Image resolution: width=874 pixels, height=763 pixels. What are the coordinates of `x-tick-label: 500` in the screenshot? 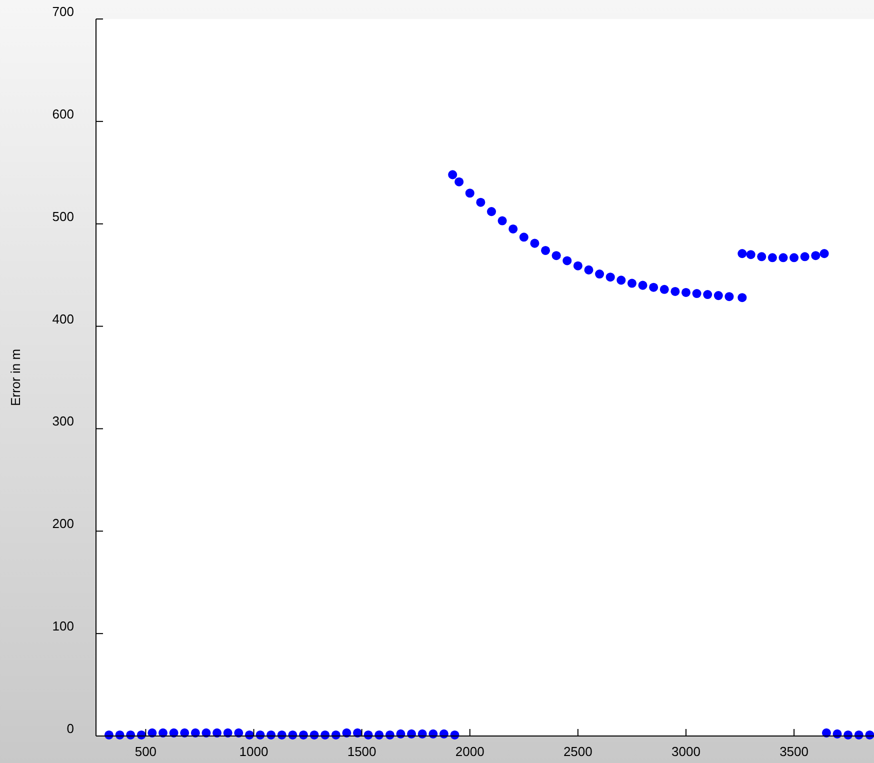 It's located at (145, 751).